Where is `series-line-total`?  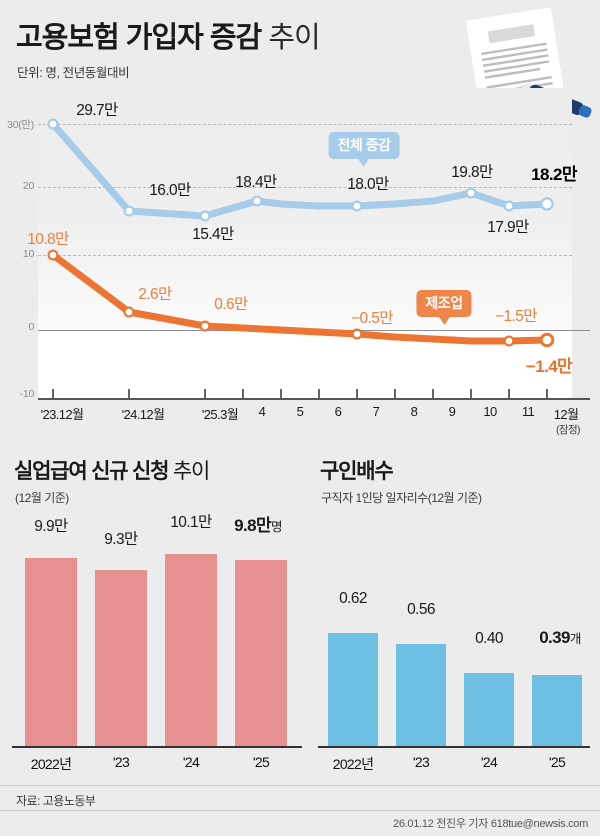 series-line-total is located at coordinates (300, 170).